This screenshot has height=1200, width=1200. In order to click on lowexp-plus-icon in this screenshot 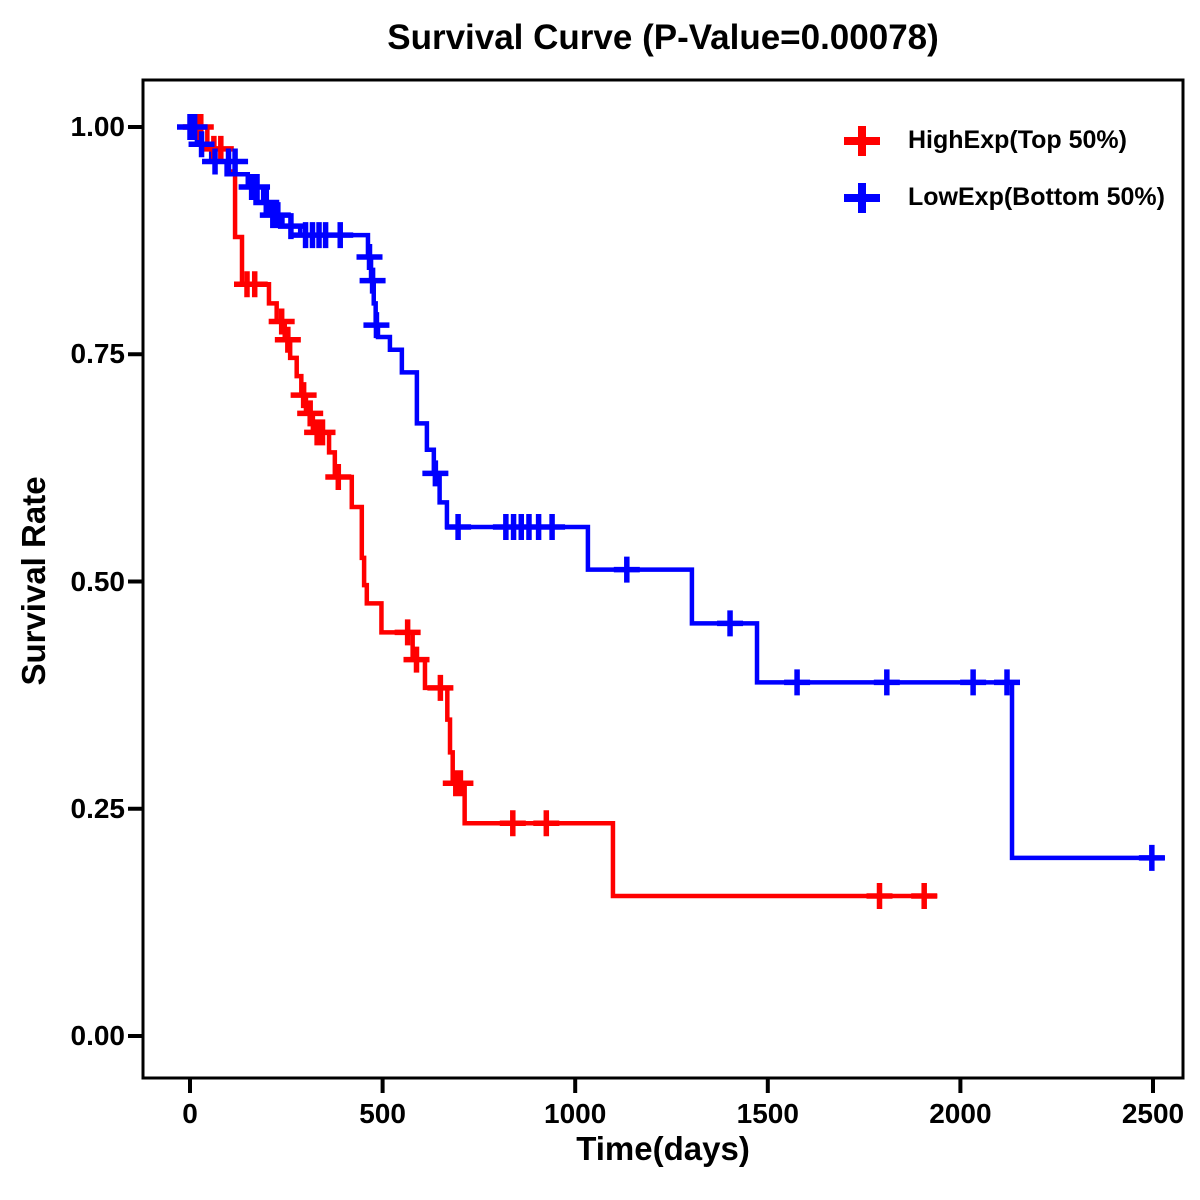, I will do `click(862, 197)`.